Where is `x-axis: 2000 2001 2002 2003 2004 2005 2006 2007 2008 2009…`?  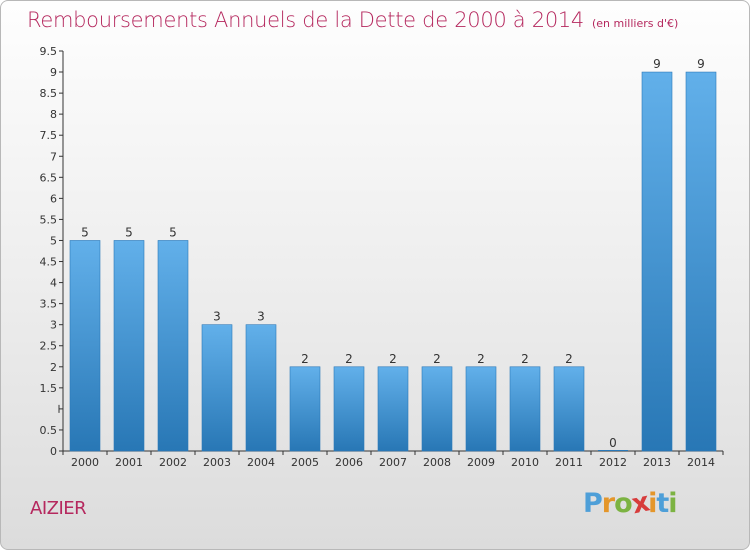
x-axis: 2000 2001 2002 2003 2004 2005 2006 2007 2008 2009… is located at coordinates (393, 459).